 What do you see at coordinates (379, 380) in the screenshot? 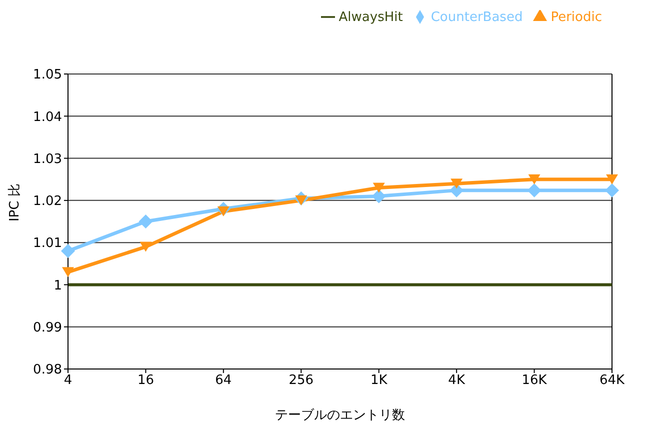
I see `x-tick-label: 1K` at bounding box center [379, 380].